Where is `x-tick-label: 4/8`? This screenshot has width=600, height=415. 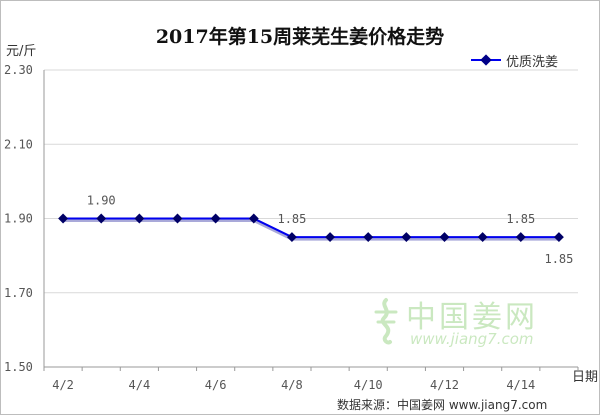
x-tick-label: 4/8 is located at coordinates (292, 385).